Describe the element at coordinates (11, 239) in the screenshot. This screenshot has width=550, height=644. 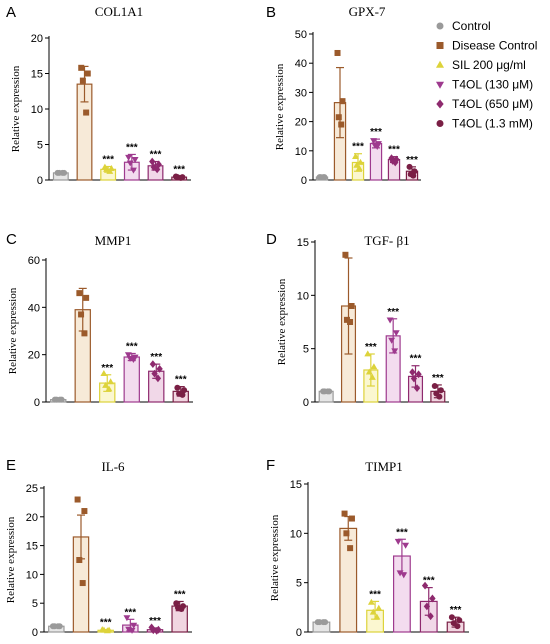
I see `panel-letter: C` at that location.